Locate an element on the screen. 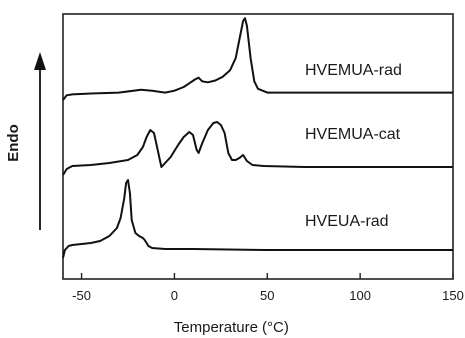  x-tick-label: 100 is located at coordinates (360, 295).